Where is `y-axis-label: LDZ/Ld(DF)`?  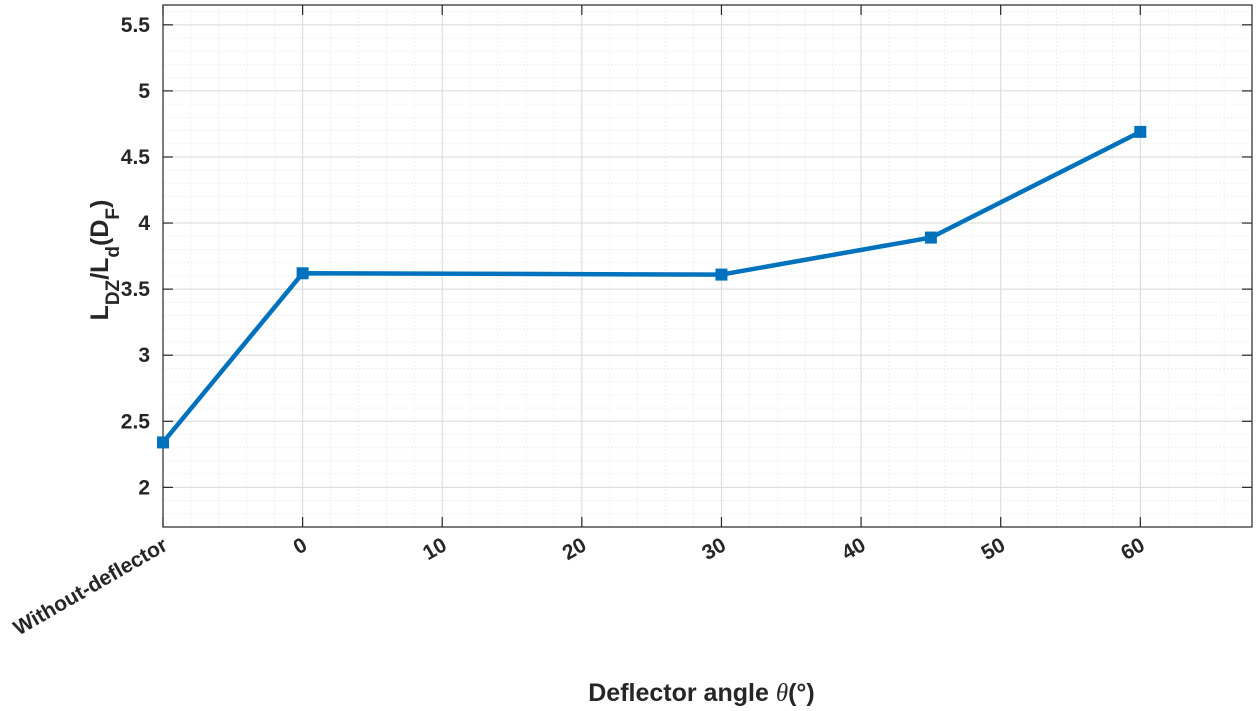 y-axis-label: LDZ/Ld(DF) is located at coordinates (105, 260).